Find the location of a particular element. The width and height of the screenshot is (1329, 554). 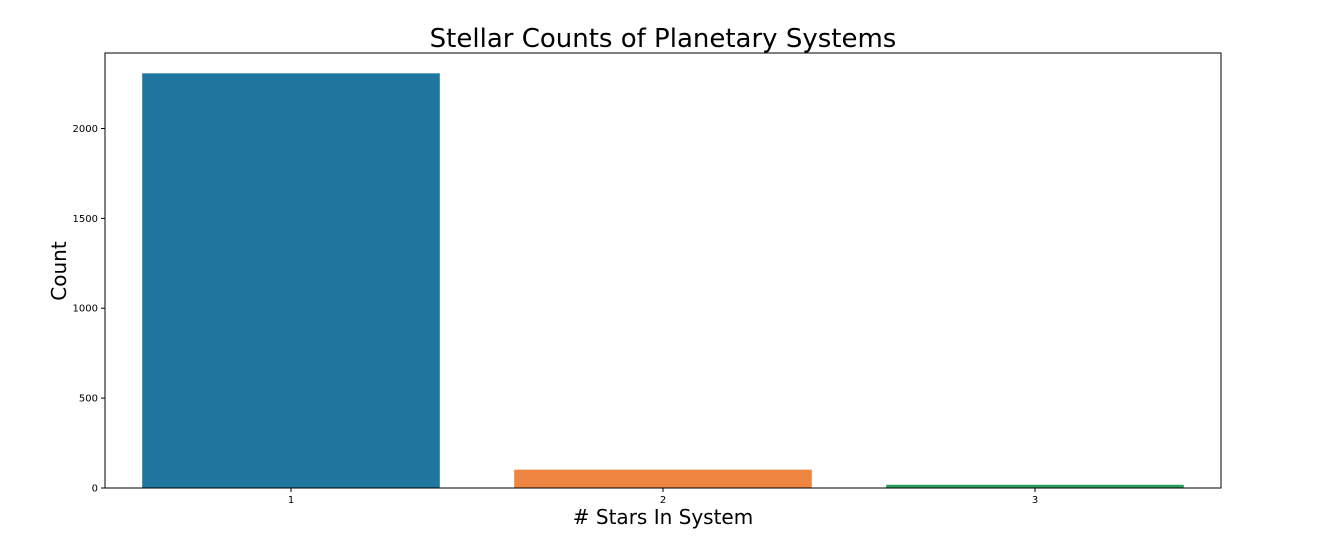

y-tick-label-1000: 1000 is located at coordinates (85, 309).